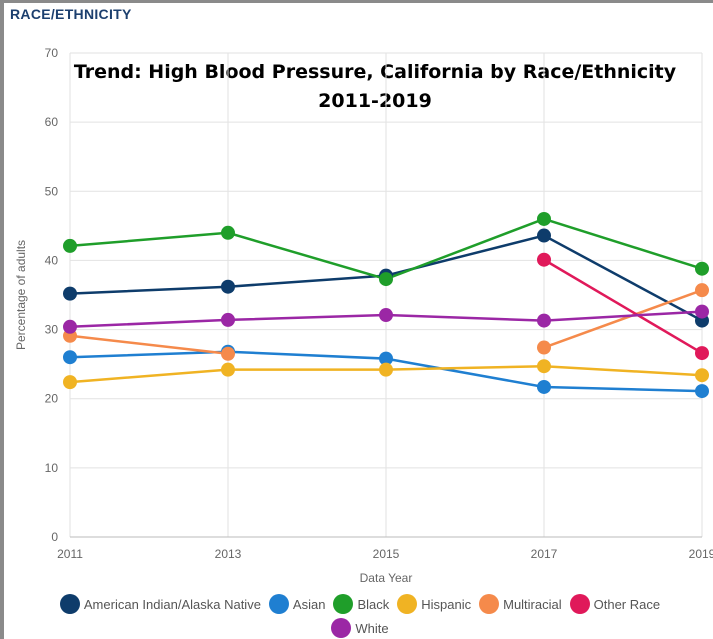  Describe the element at coordinates (54, 537) in the screenshot. I see `y-tick-label: 0` at that location.